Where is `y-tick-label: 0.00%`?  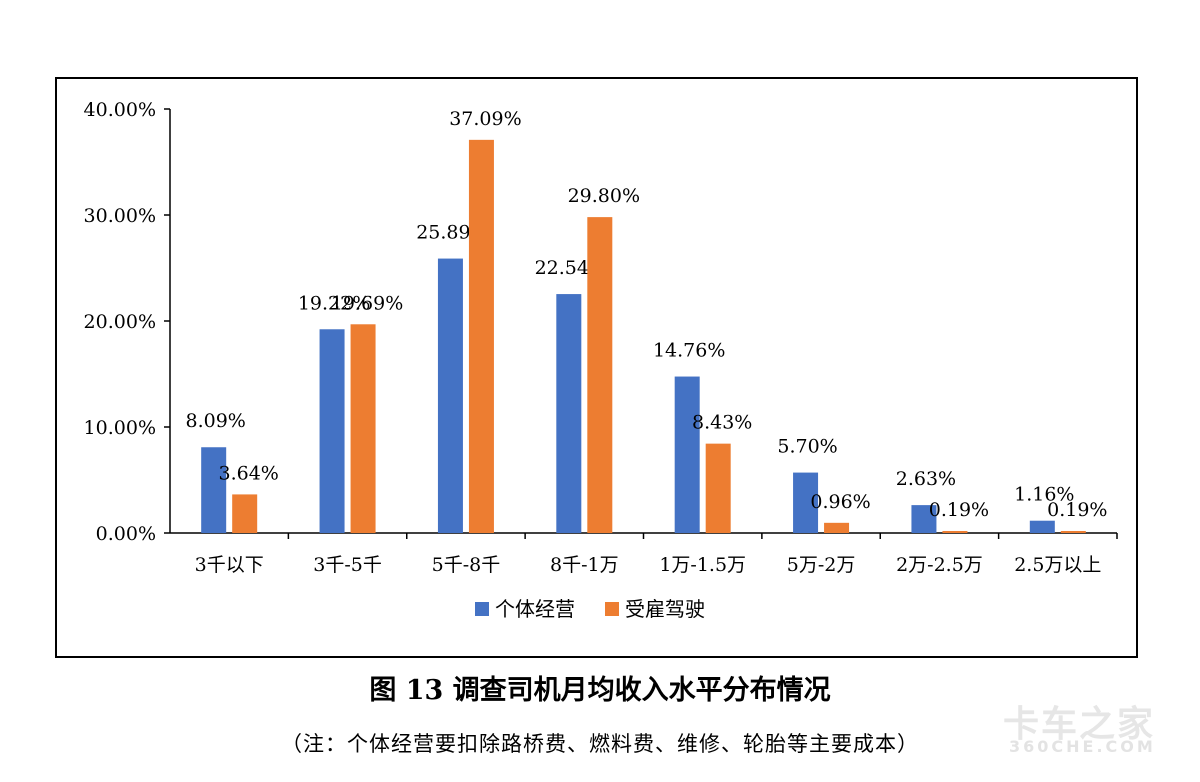
y-tick-label: 0.00% is located at coordinates (126, 534).